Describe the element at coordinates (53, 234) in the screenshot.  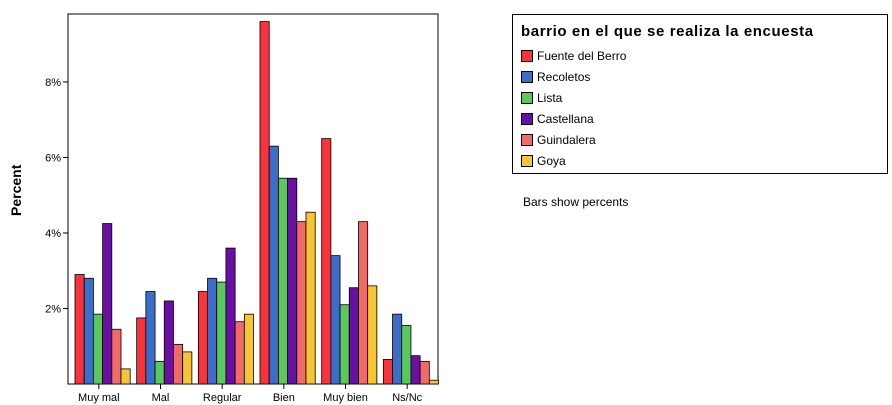
I see `y-tick-label: 4%` at that location.